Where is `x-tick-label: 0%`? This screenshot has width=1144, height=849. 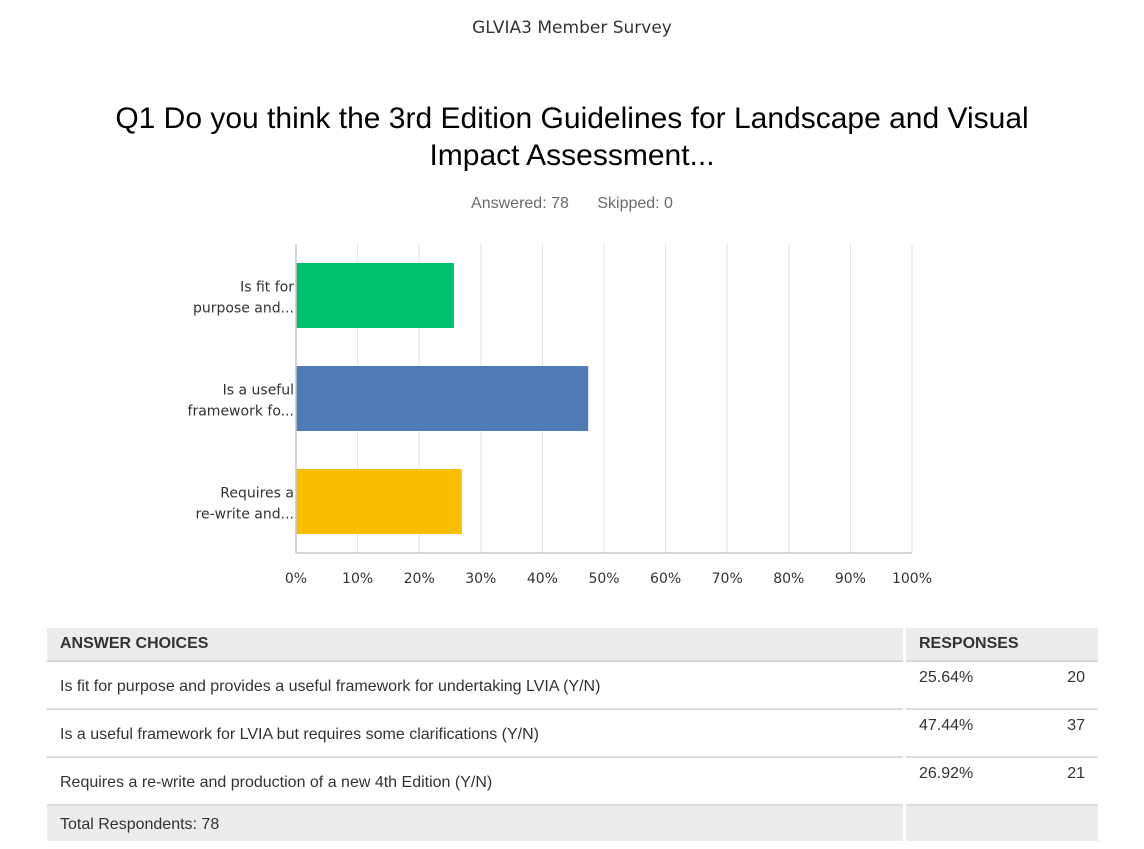
x-tick-label: 0% is located at coordinates (296, 579).